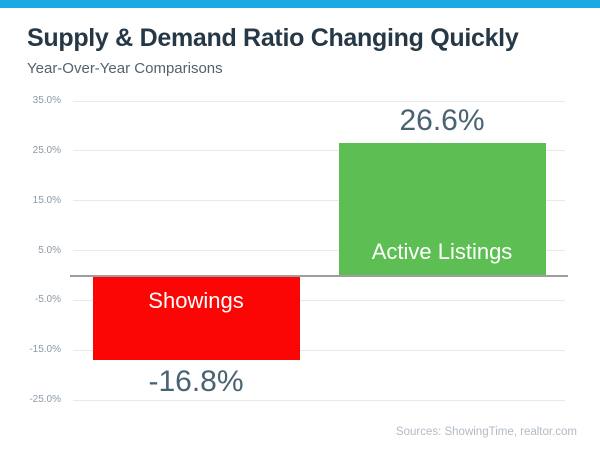 The width and height of the screenshot is (600, 450). Describe the element at coordinates (46, 101) in the screenshot. I see `y-axis-tick-label: 35.0%` at that location.